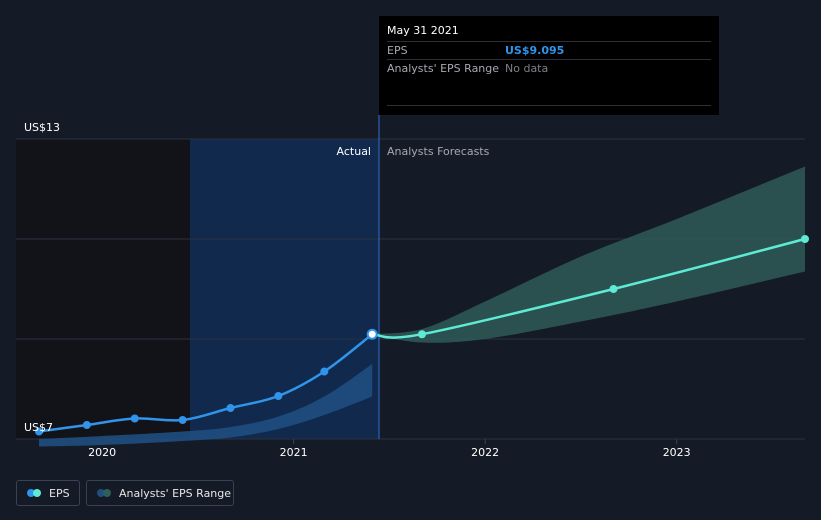 The height and width of the screenshot is (520, 821). What do you see at coordinates (48, 493) in the screenshot?
I see `legend-eps-toggle: EPS` at bounding box center [48, 493].